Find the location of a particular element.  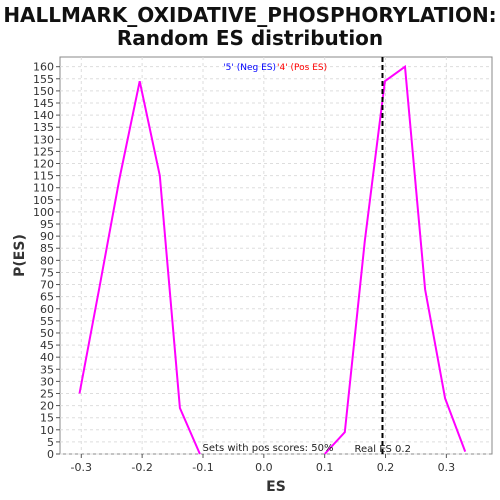

x-tick-label: 0.2 is located at coordinates (386, 467).